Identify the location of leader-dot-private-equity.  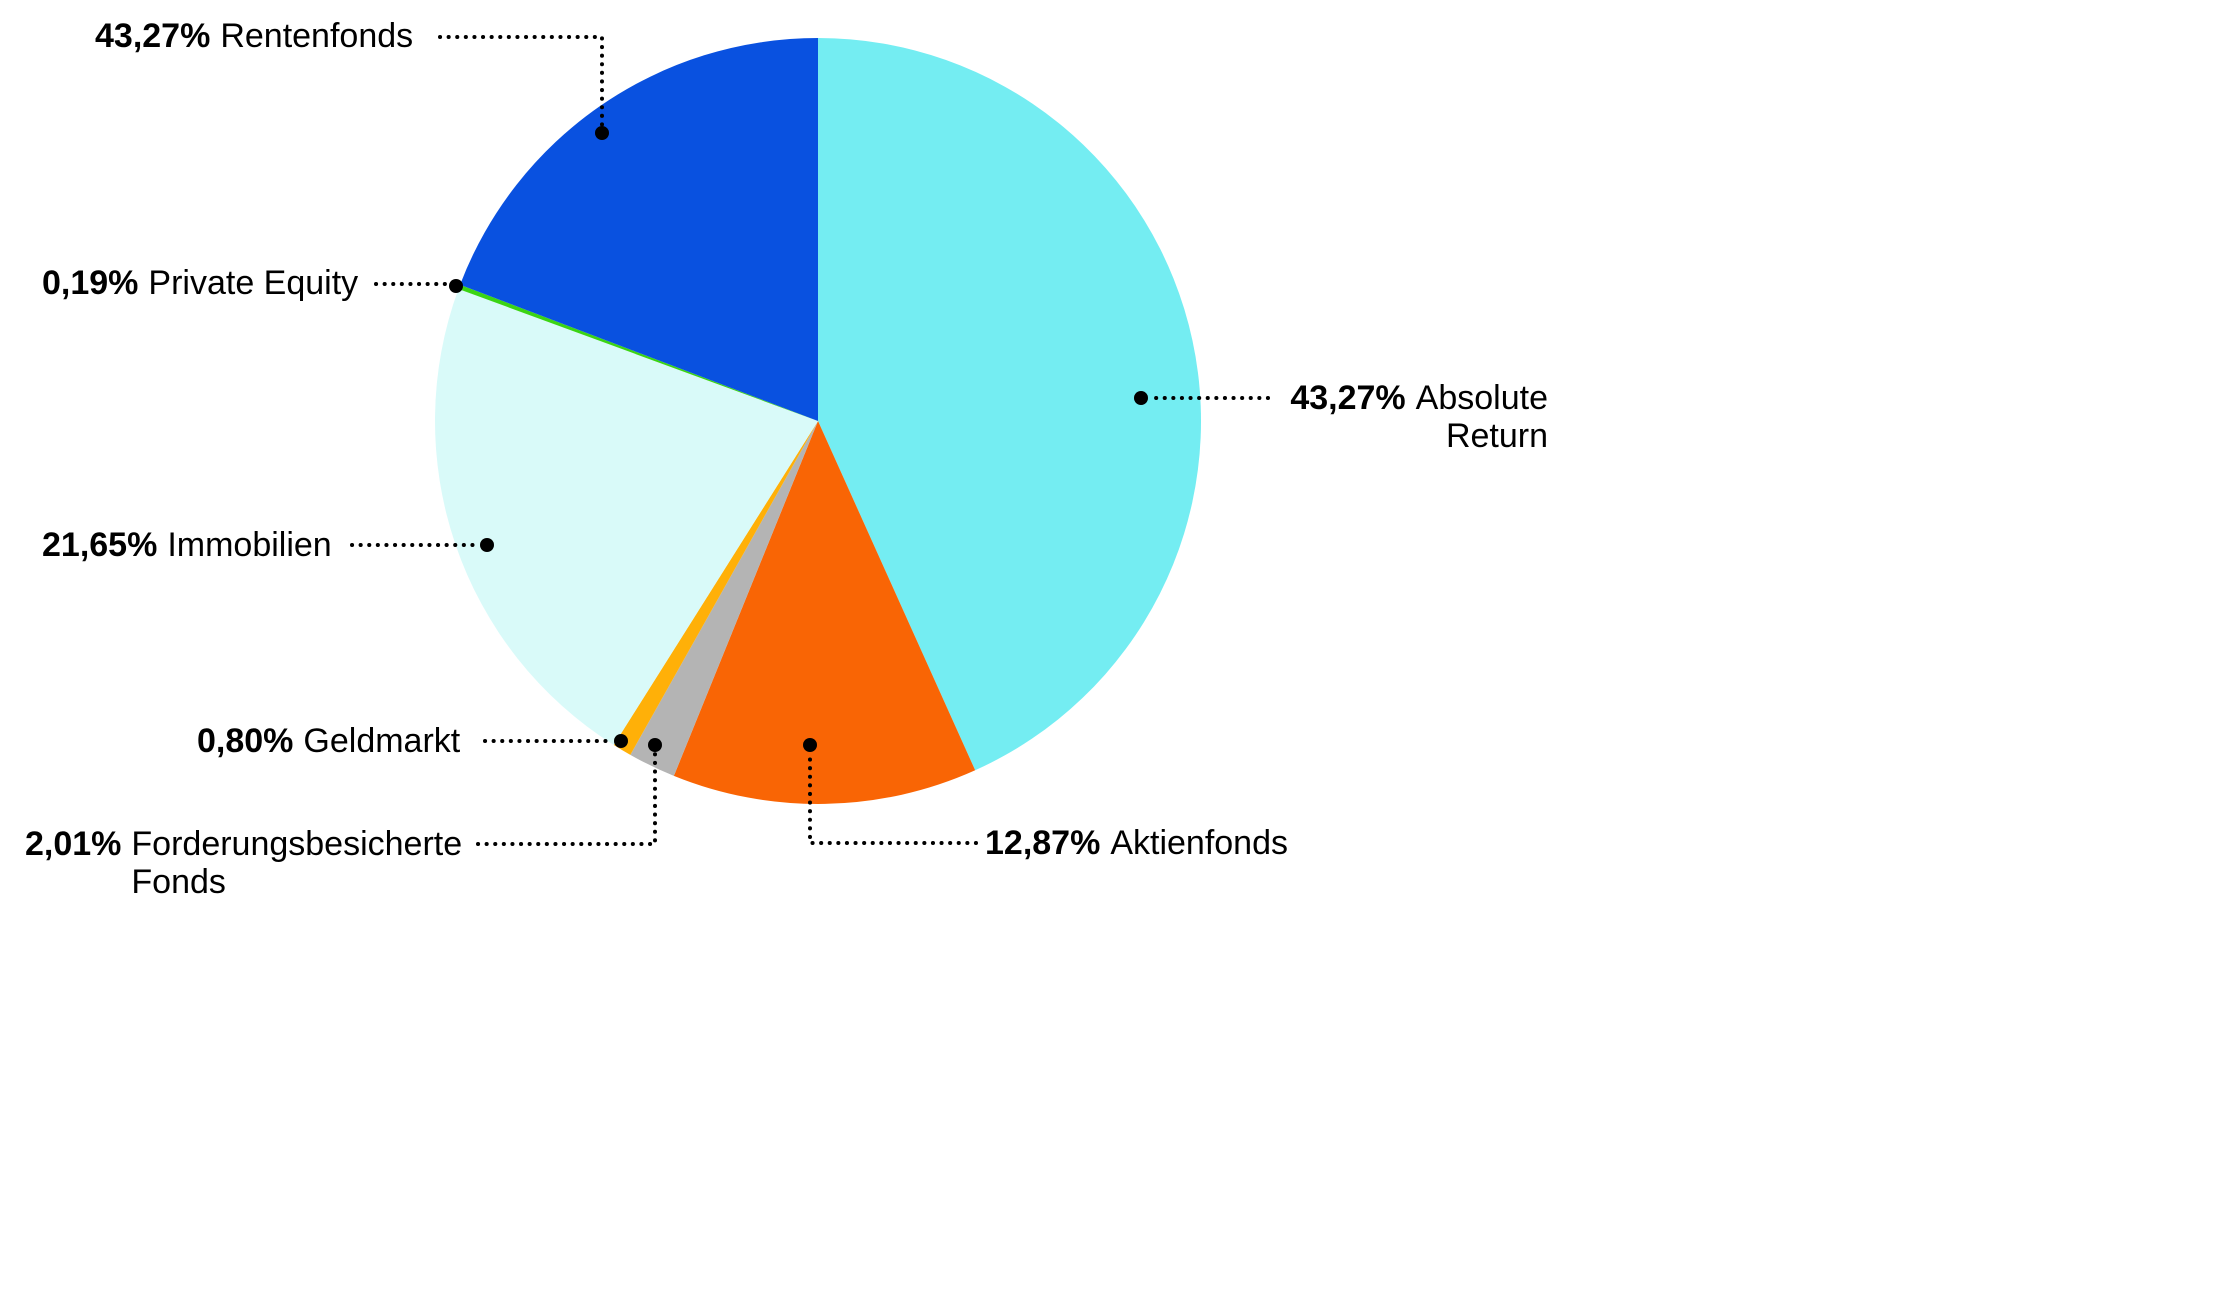
(456, 286).